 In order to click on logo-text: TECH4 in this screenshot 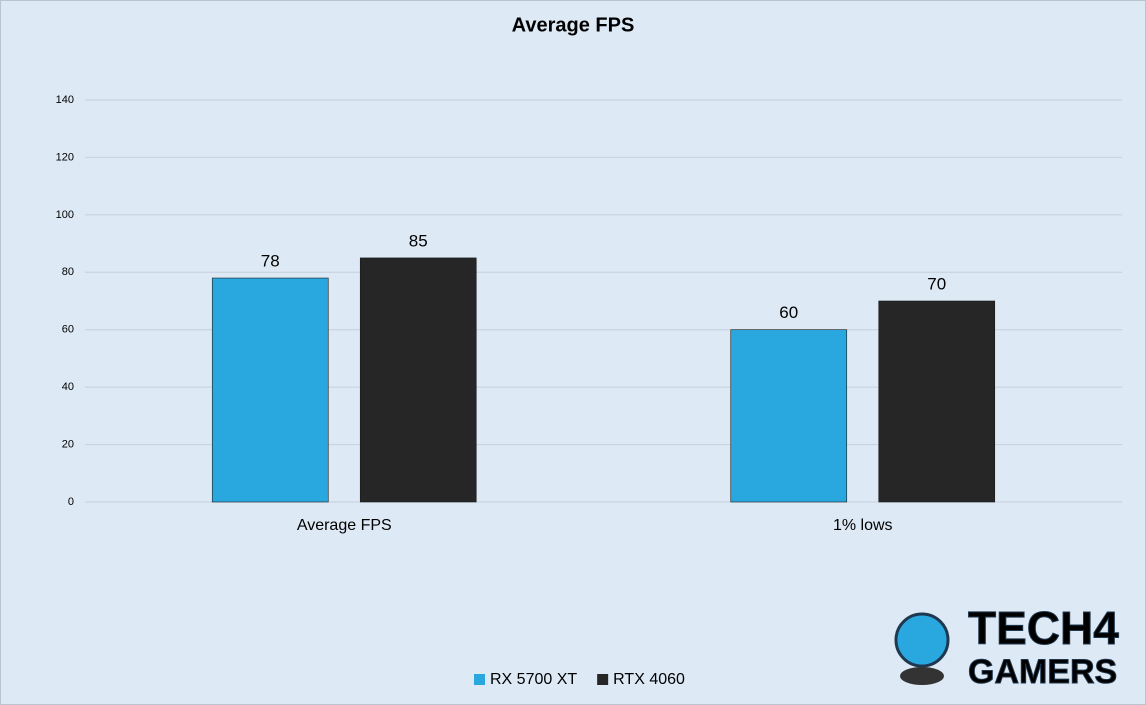, I will do `click(1043, 628)`.